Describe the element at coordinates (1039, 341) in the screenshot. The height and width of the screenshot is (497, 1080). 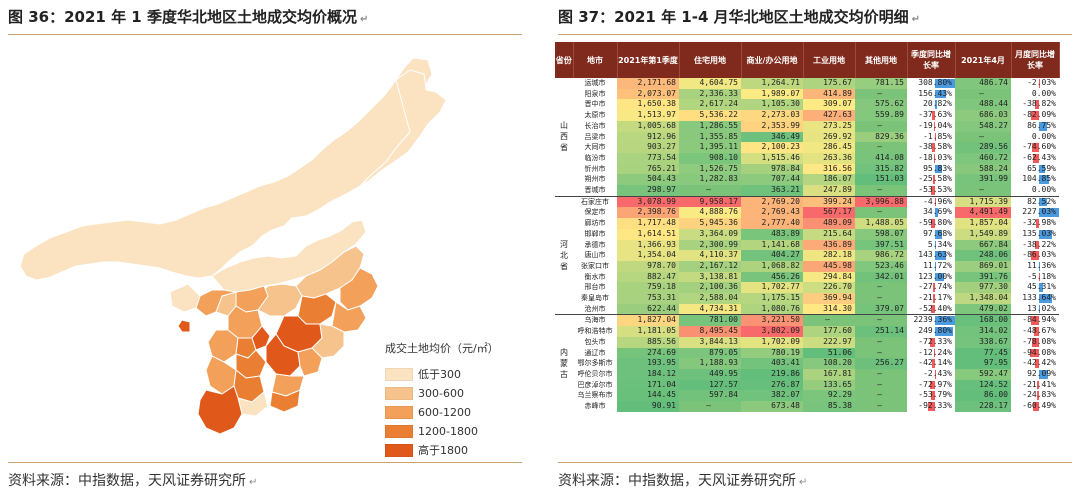
I see `growth-rate-cell: -78.08%` at that location.